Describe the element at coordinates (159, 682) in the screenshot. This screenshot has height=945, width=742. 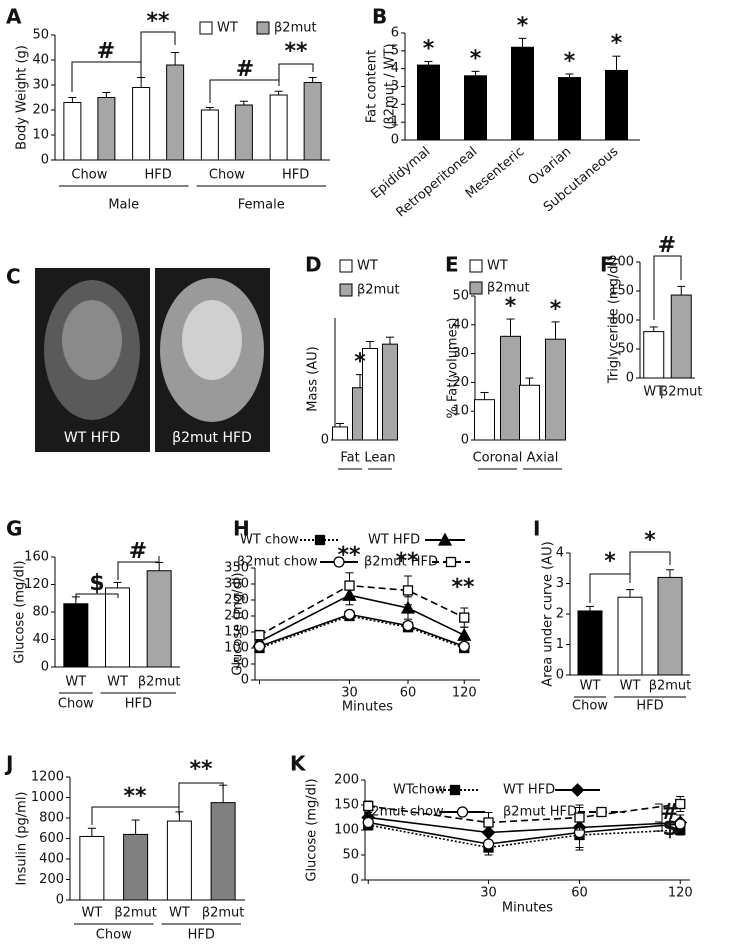
I see `x-tick-label: β2mut` at that location.